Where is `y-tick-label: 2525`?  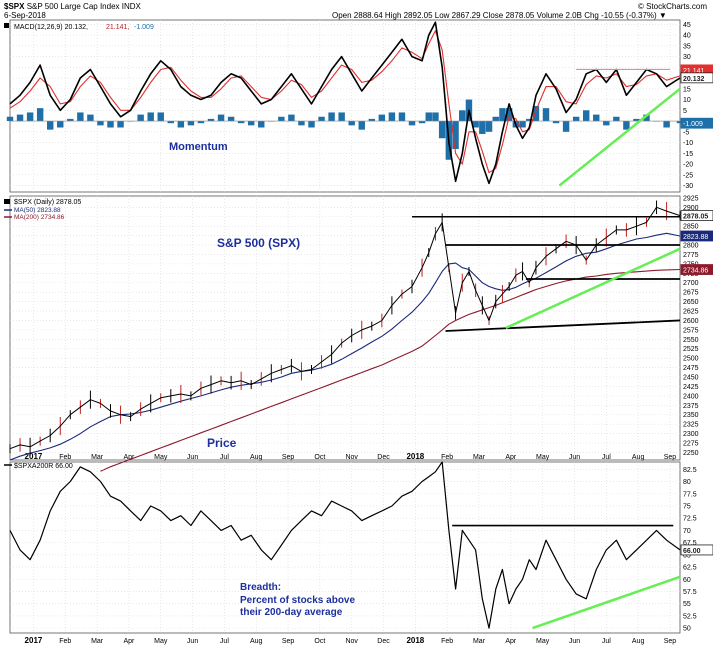 y-tick-label: 2525 is located at coordinates (691, 349).